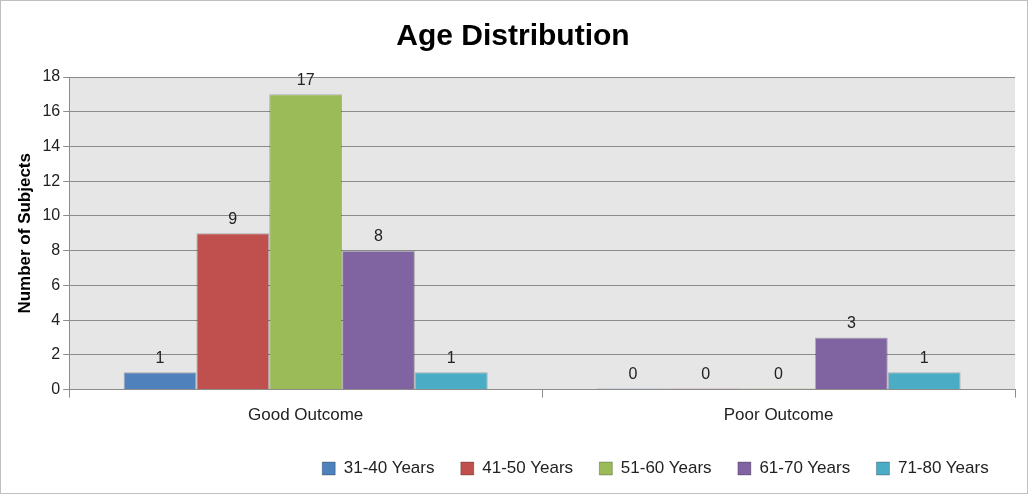 Image resolution: width=1028 pixels, height=494 pixels. What do you see at coordinates (51, 76) in the screenshot?
I see `y-tick-label: 18` at bounding box center [51, 76].